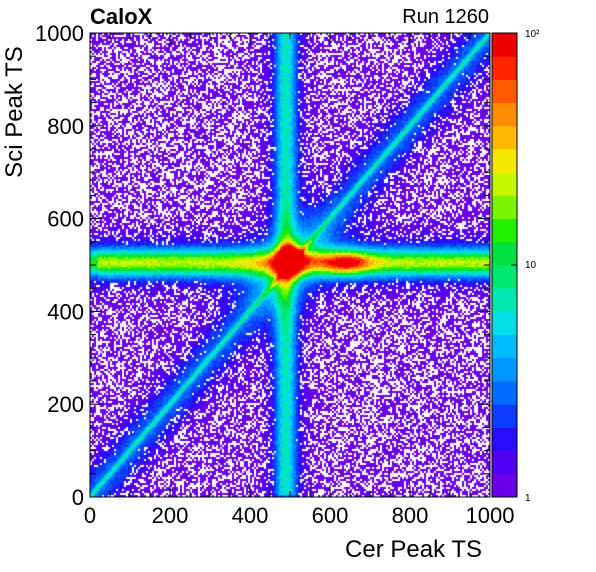 The height and width of the screenshot is (572, 596). What do you see at coordinates (78, 497) in the screenshot?
I see `y-tick-label: 0` at bounding box center [78, 497].